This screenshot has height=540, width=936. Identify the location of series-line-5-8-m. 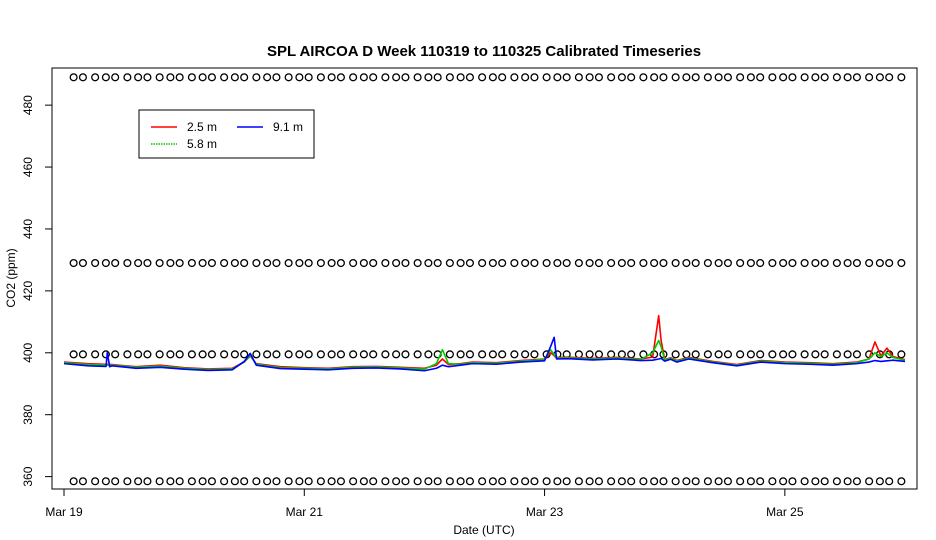
(484, 355).